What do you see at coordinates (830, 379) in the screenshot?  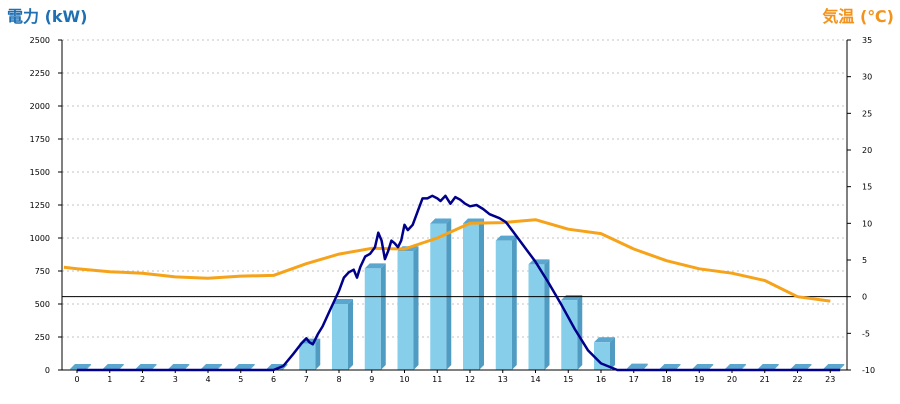 I see `x-tick-label: 23` at bounding box center [830, 379].